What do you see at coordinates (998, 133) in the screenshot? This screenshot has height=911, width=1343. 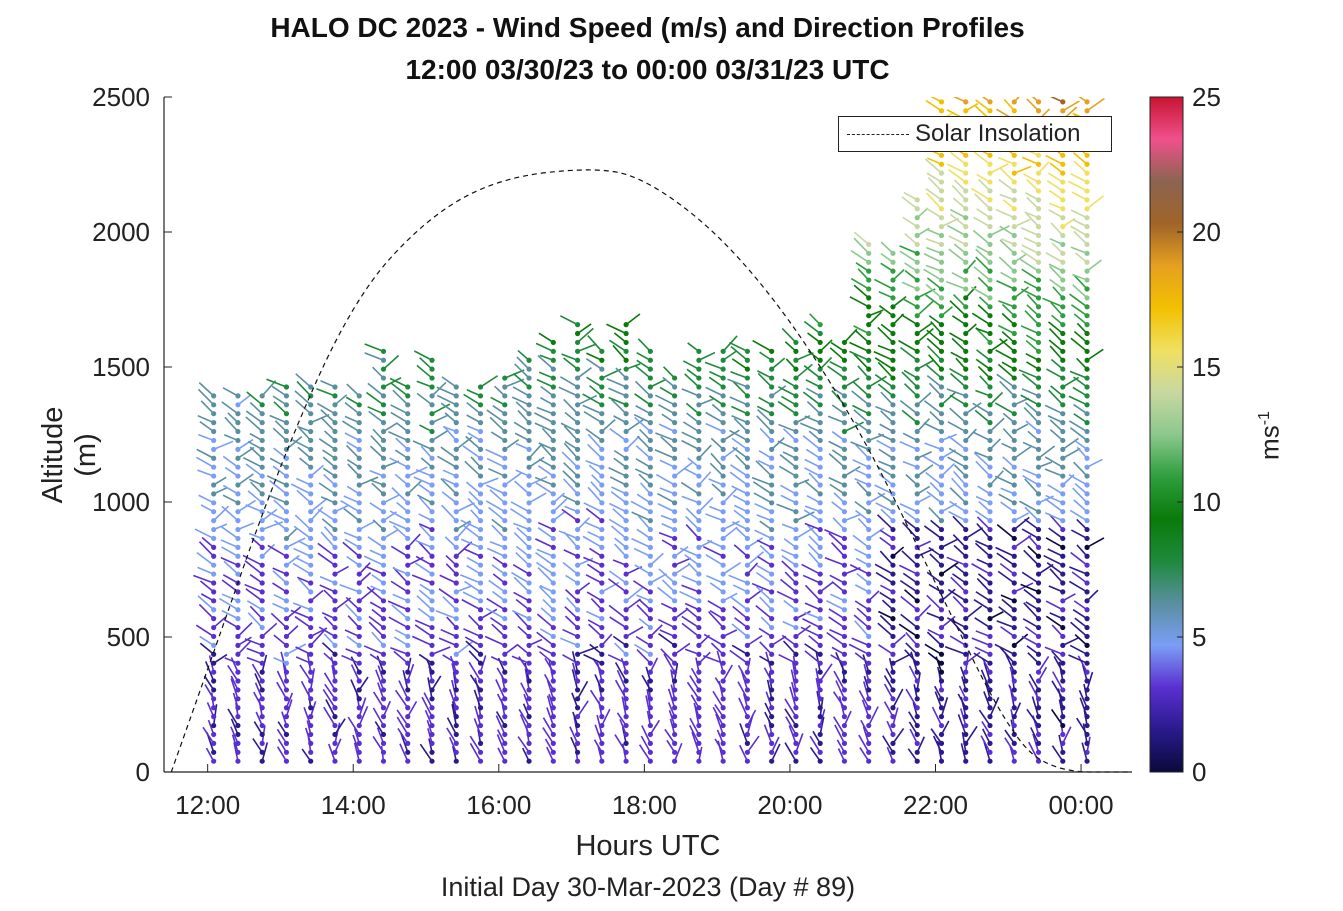 I see `legend-label: Solar Insolation` at bounding box center [998, 133].